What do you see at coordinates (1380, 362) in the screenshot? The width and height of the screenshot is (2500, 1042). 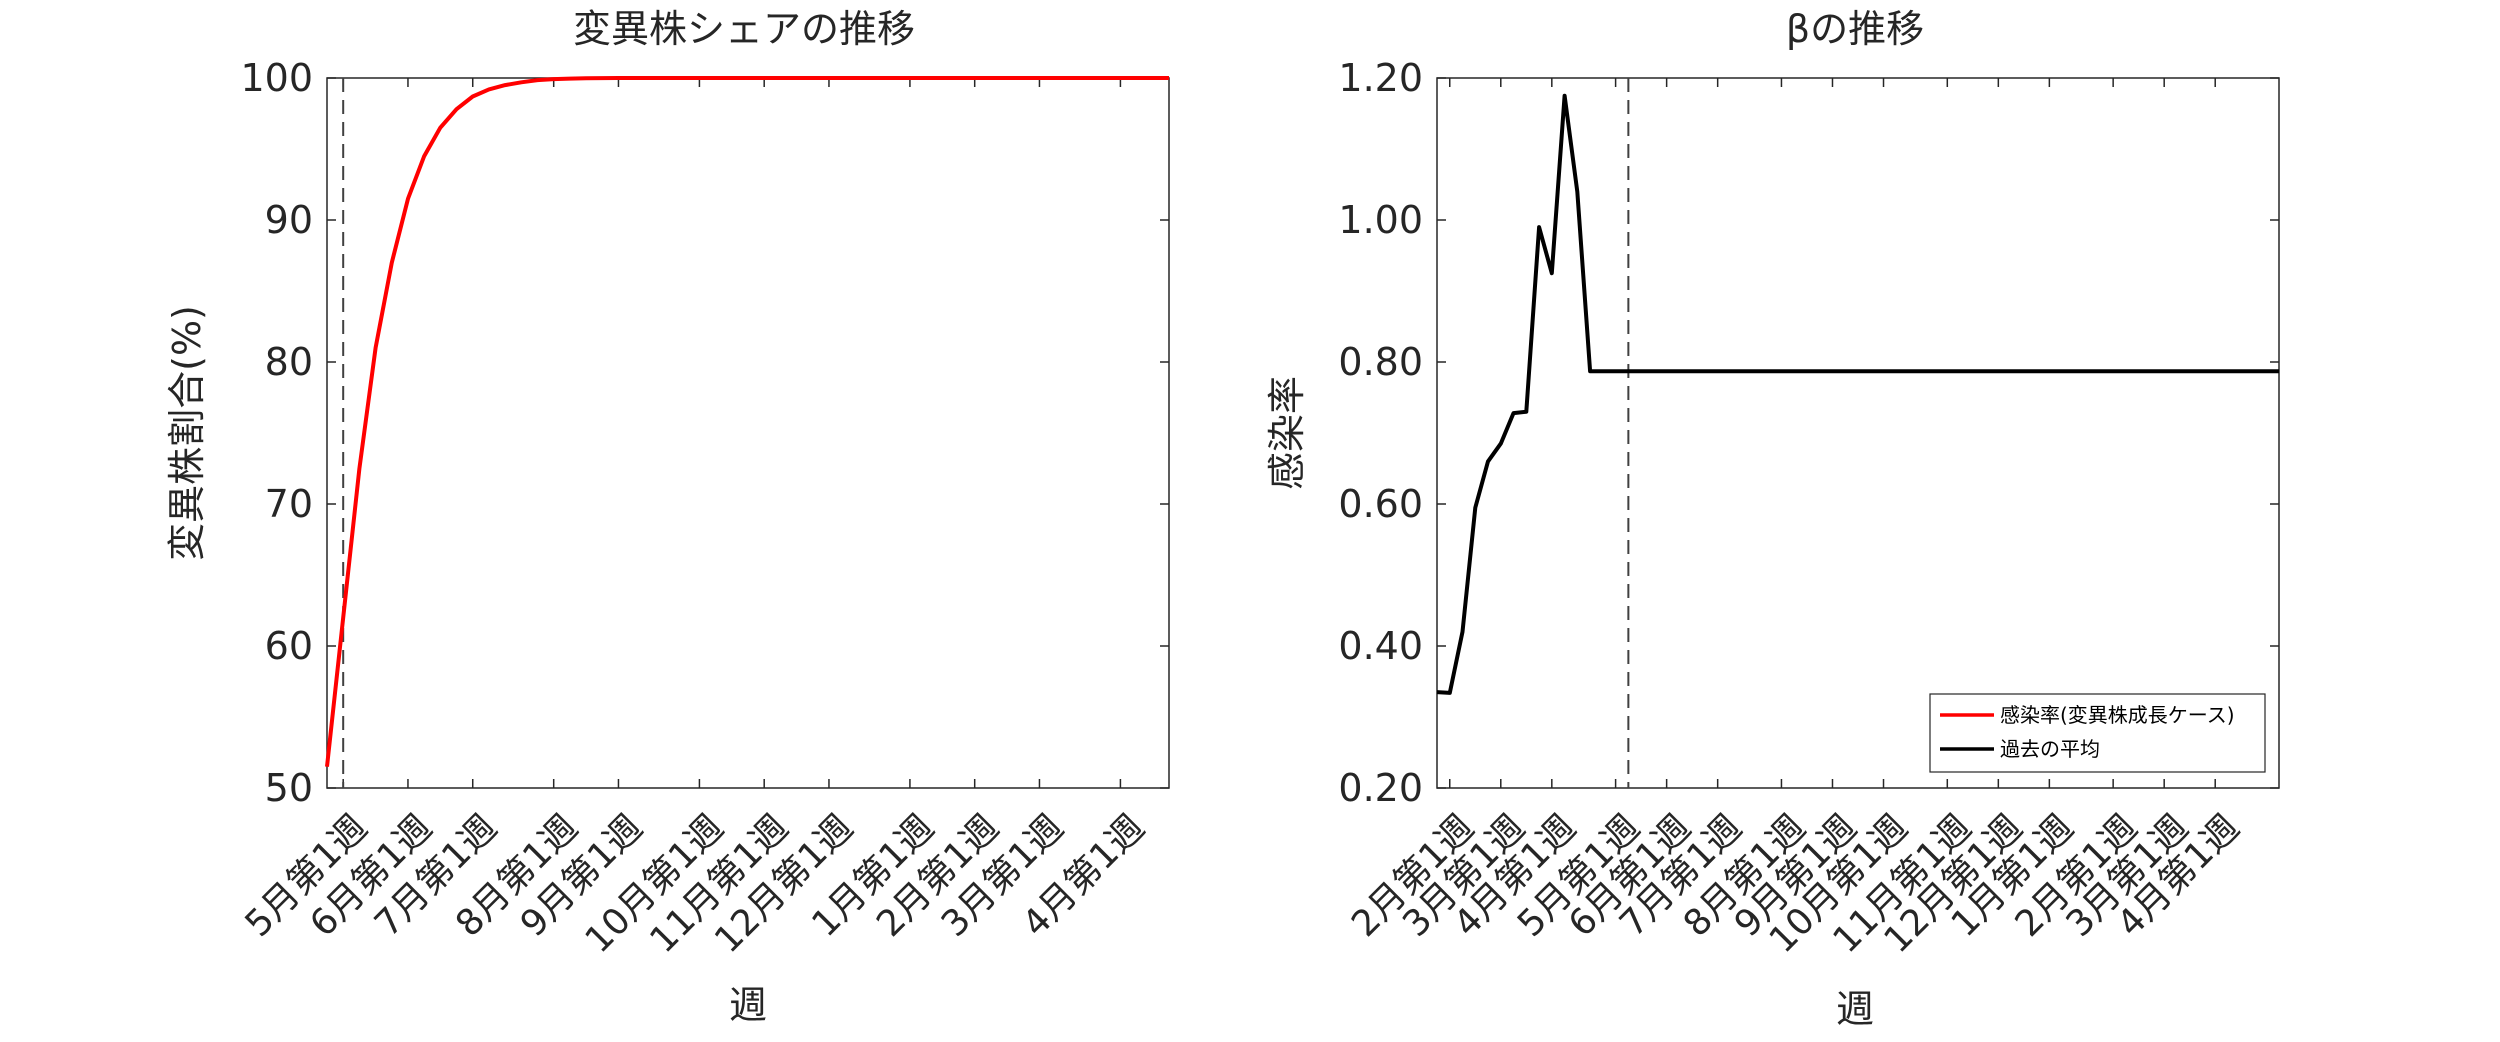 I see `y-tick-label: 0.80` at bounding box center [1380, 362].